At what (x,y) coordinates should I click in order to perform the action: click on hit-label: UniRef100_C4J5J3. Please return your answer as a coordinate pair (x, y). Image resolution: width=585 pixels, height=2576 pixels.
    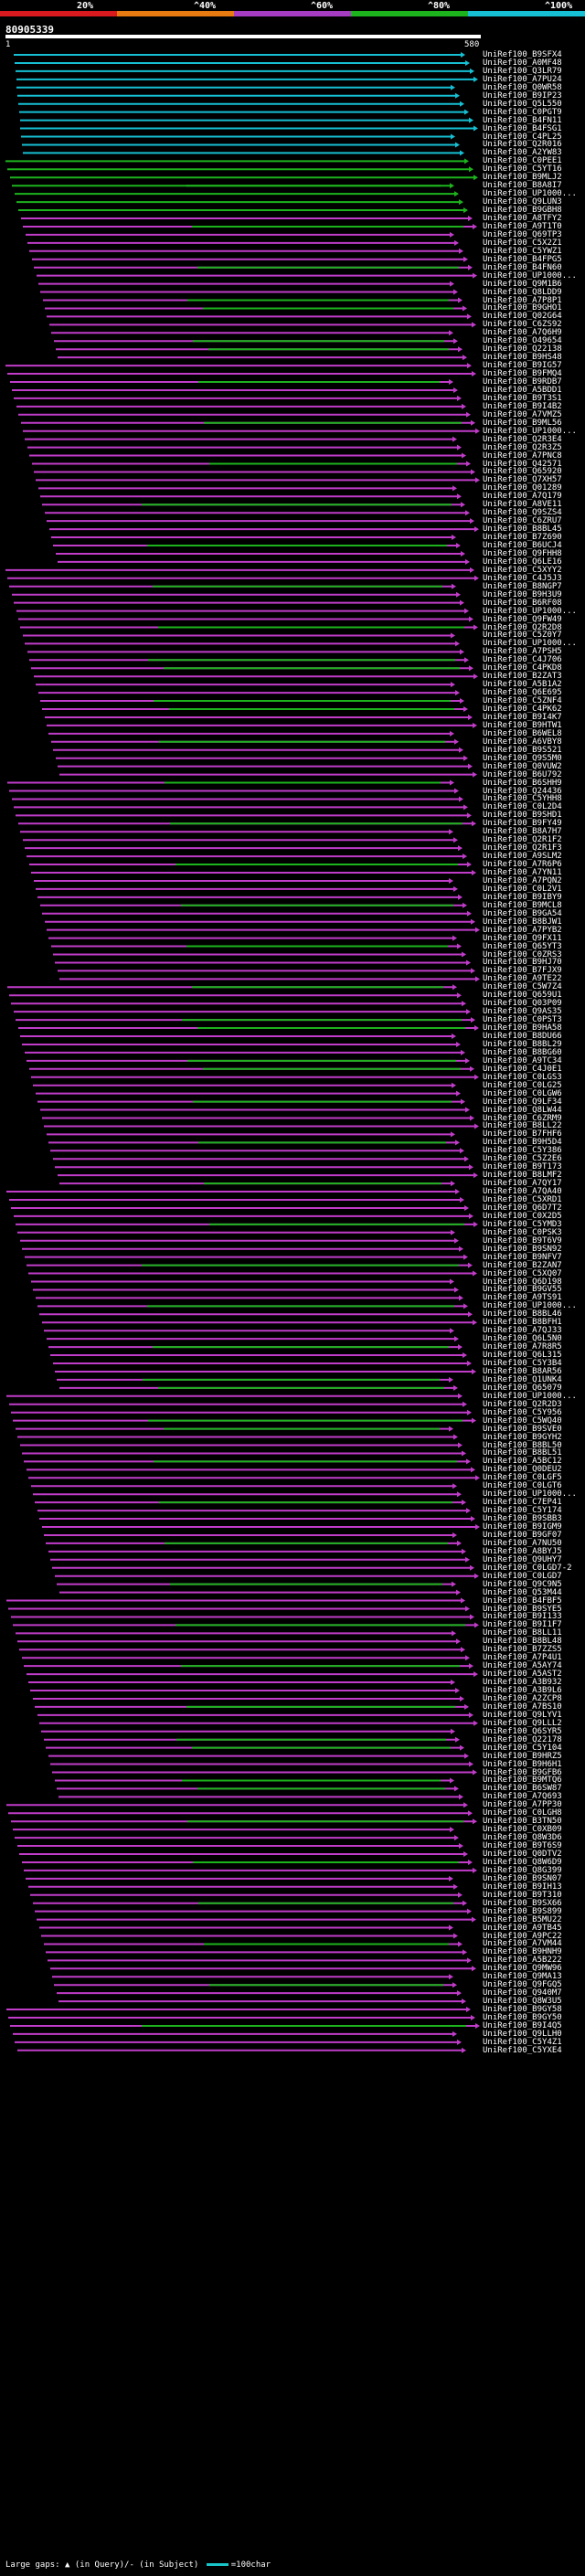
    Looking at the image, I should click on (522, 578).